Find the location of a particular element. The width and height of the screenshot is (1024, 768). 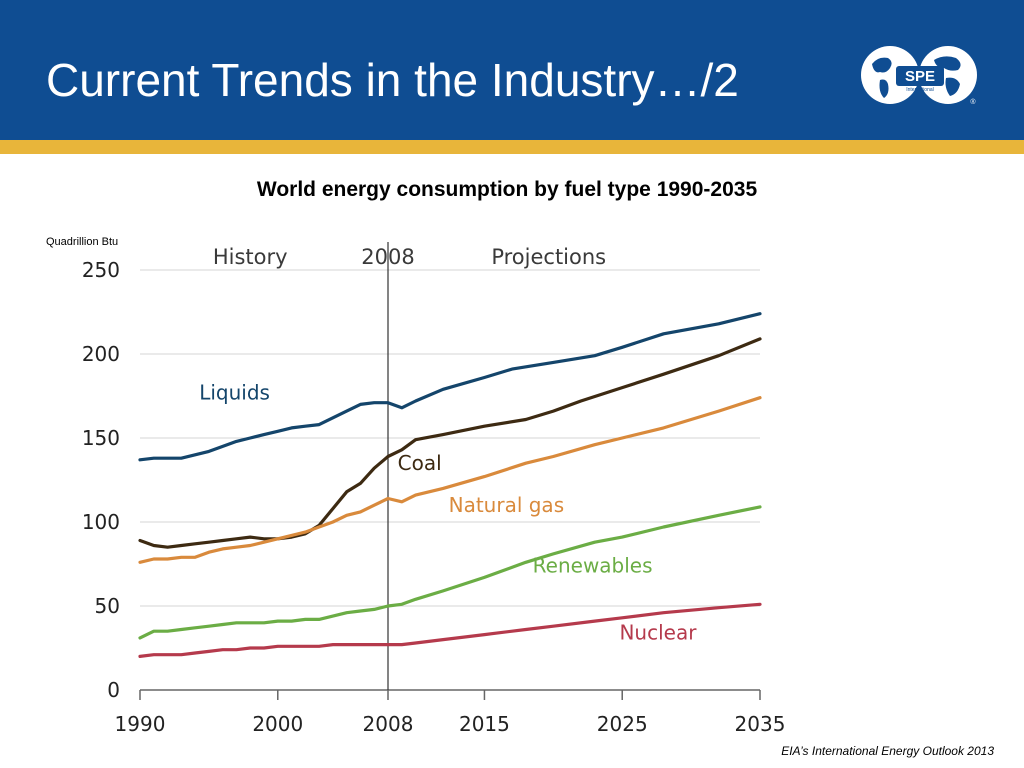

spe-logo: SPE International ® is located at coordinates (919, 76).